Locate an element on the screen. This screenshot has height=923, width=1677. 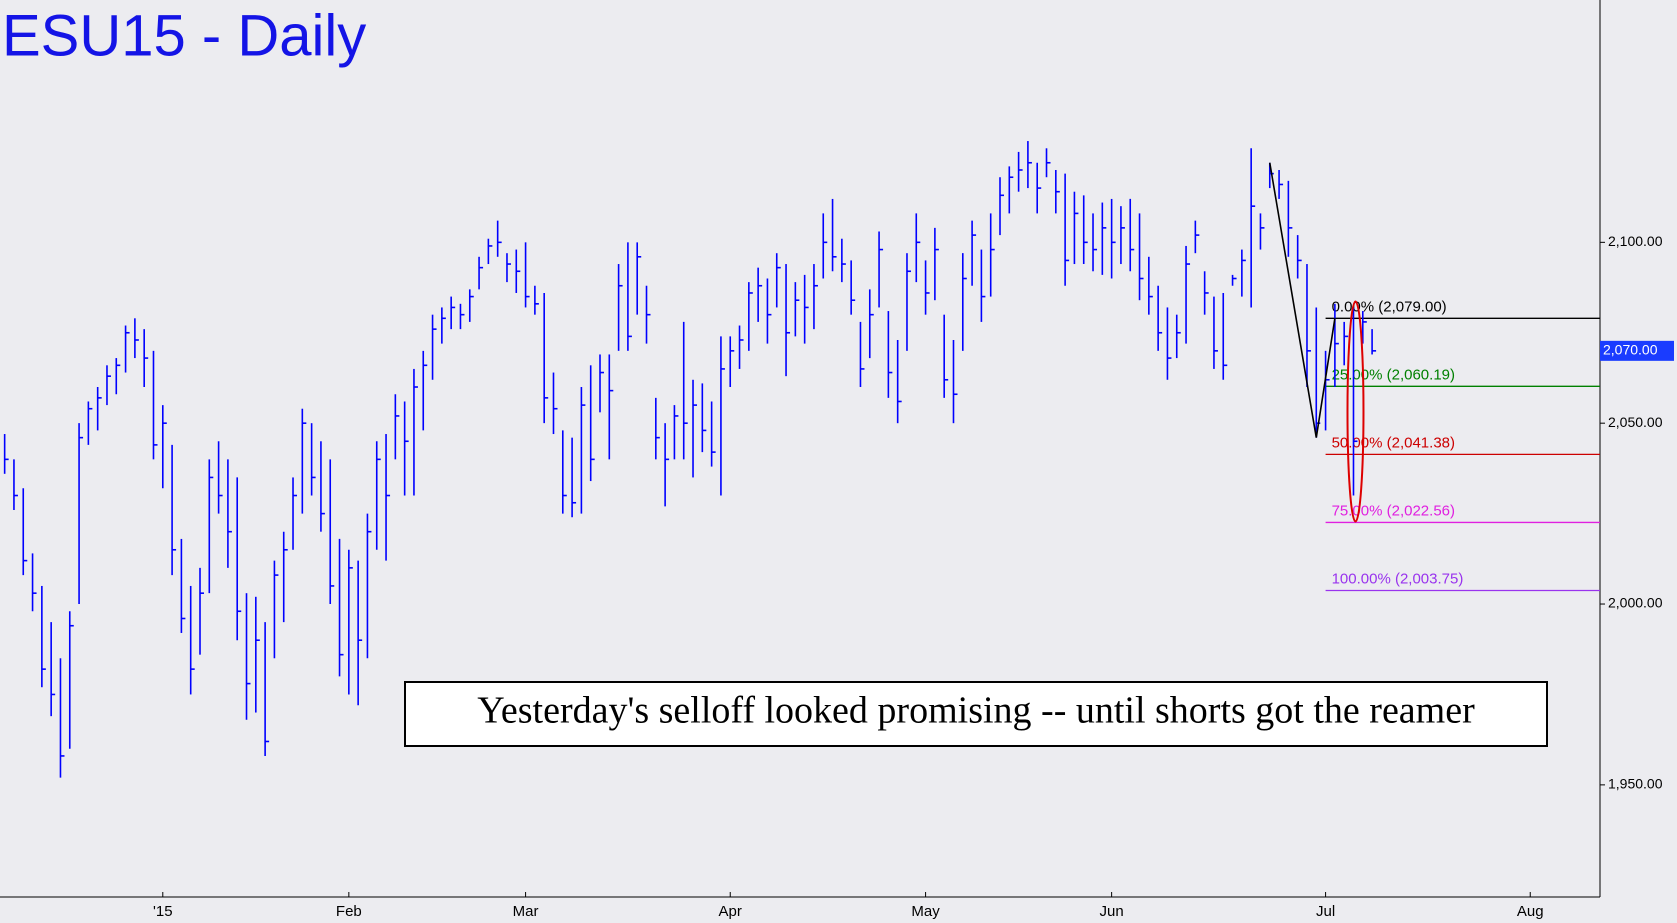
y-tick-label: 2,100.00 is located at coordinates (1635, 241).